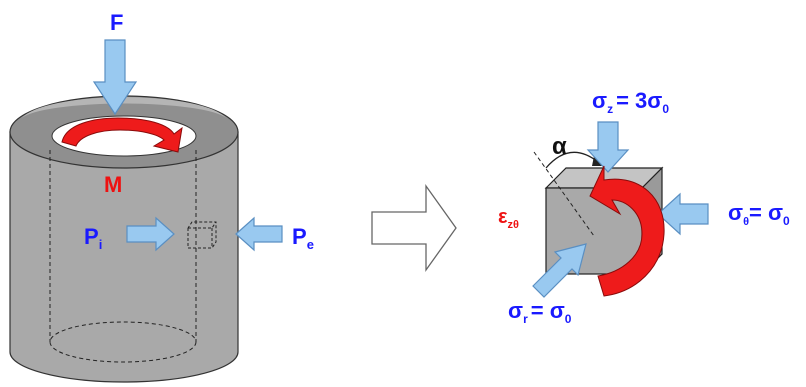 Image resolution: width=806 pixels, height=387 pixels. What do you see at coordinates (525, 319) in the screenshot?
I see `label-sigma-r-sub: r` at bounding box center [525, 319].